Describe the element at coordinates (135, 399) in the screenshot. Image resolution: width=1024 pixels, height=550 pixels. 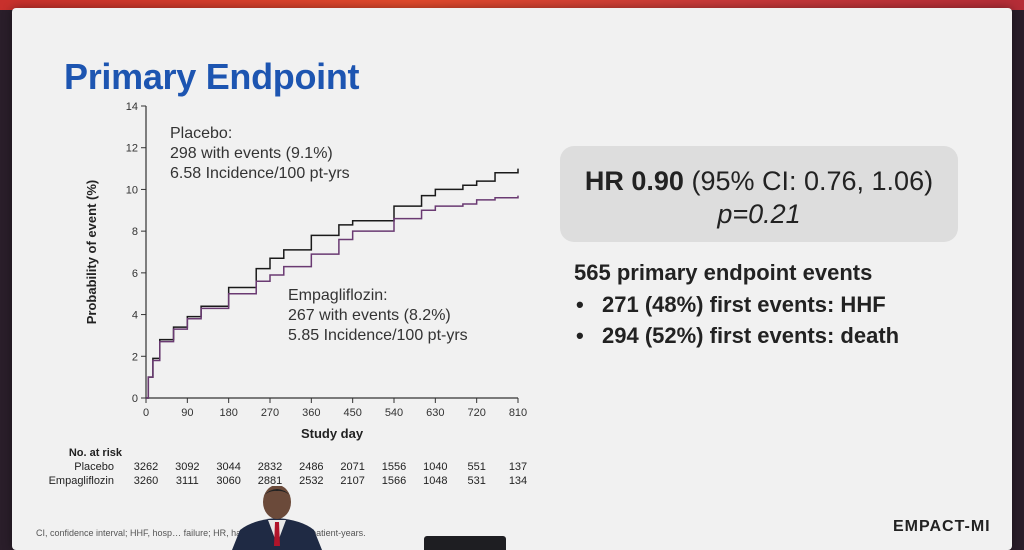
I see `y-tick-label: 0` at that location.